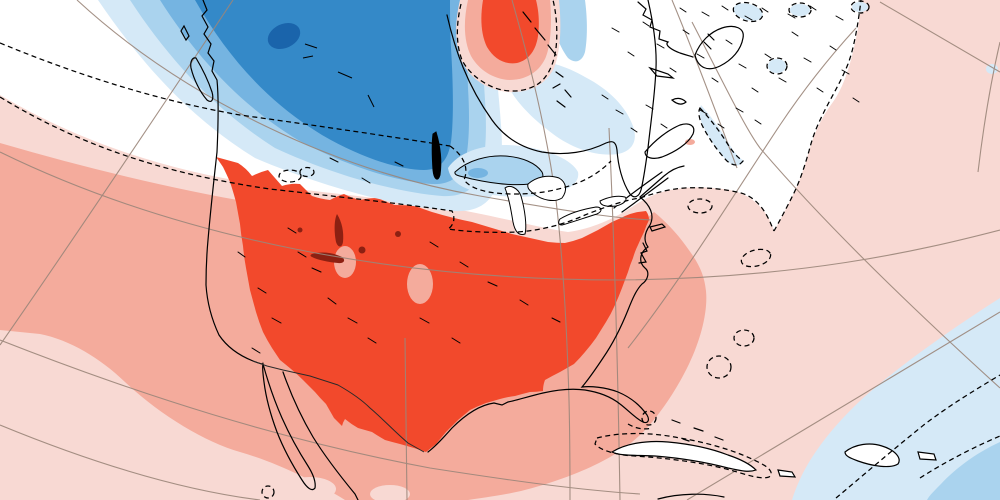 The height and width of the screenshot is (500, 1000). I want to click on coastline-nova-scotia, so click(669, 141).